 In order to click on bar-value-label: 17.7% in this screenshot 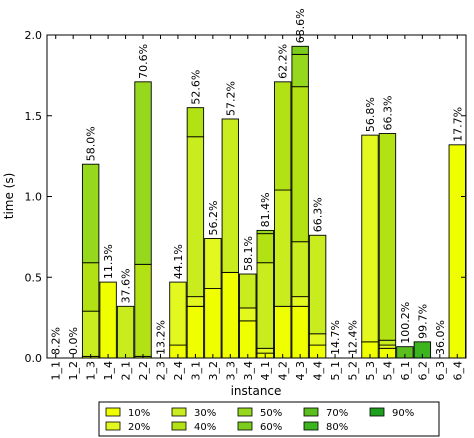, I will do `click(457, 124)`.